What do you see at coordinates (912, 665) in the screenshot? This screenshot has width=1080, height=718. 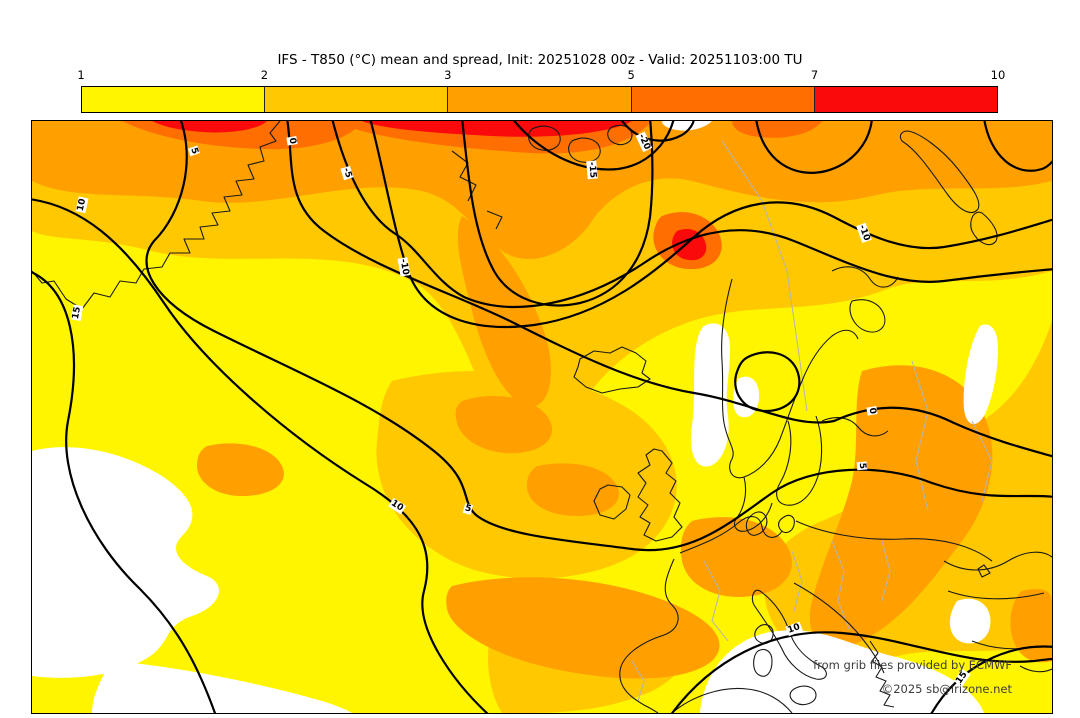 I see `credits-line1: from grib files provided by ECMWF` at bounding box center [912, 665].